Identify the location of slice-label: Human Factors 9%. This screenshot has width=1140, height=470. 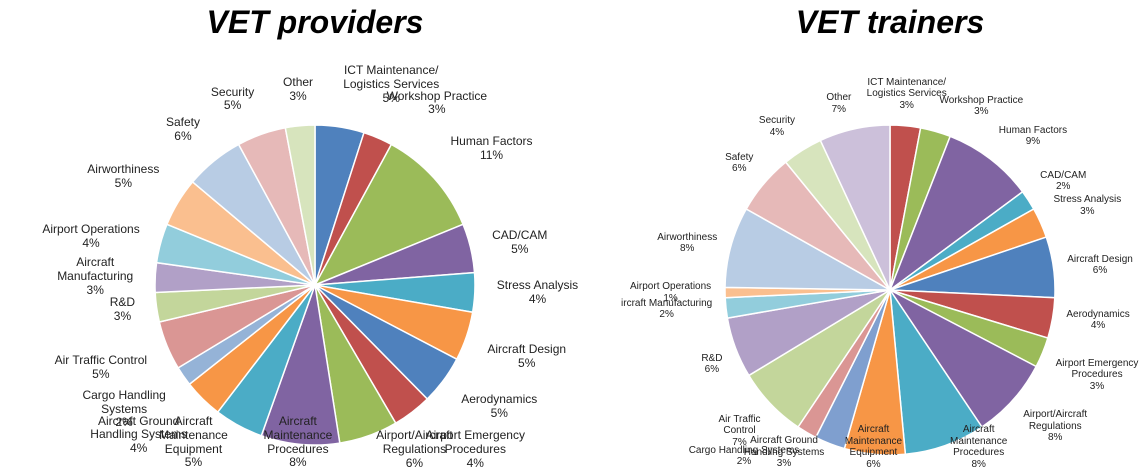
(1033, 136).